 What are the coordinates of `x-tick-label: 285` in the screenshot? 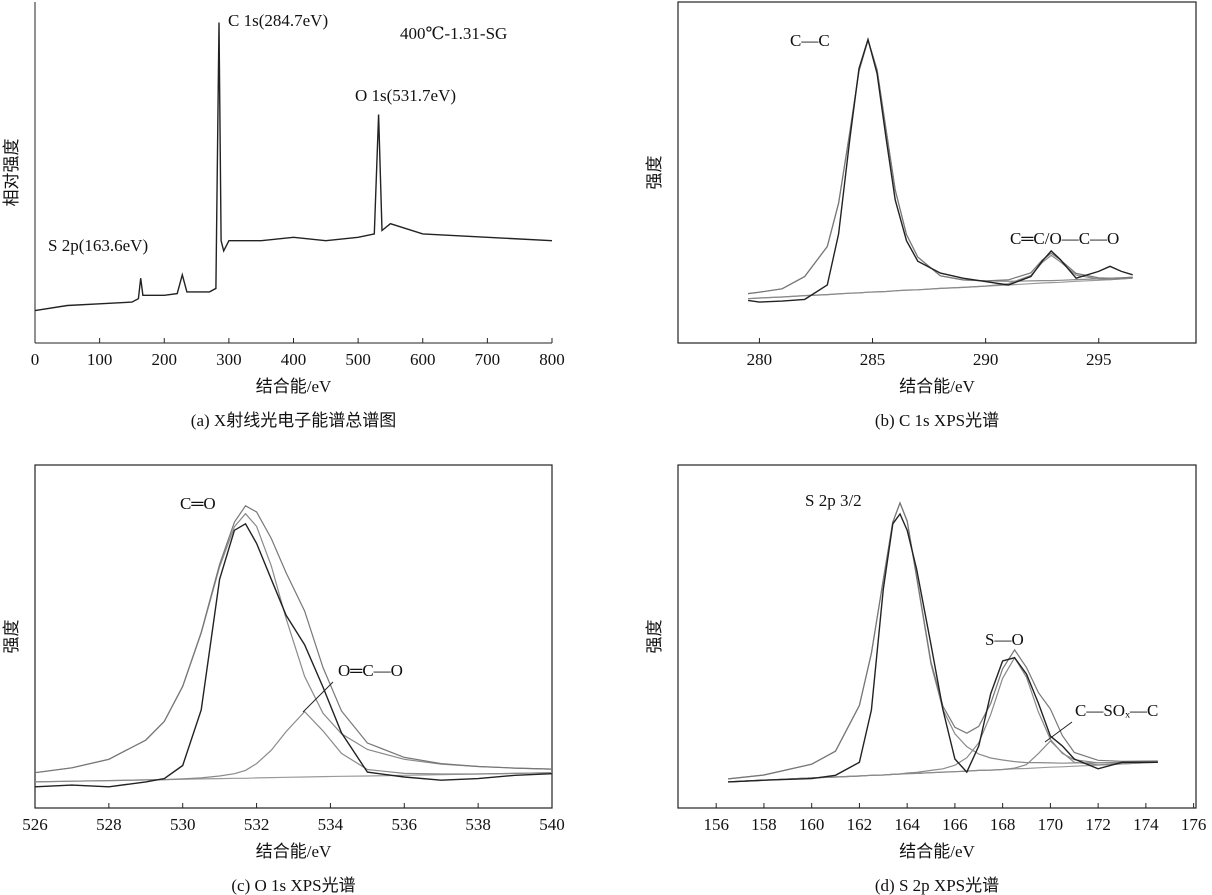 It's located at (873, 359).